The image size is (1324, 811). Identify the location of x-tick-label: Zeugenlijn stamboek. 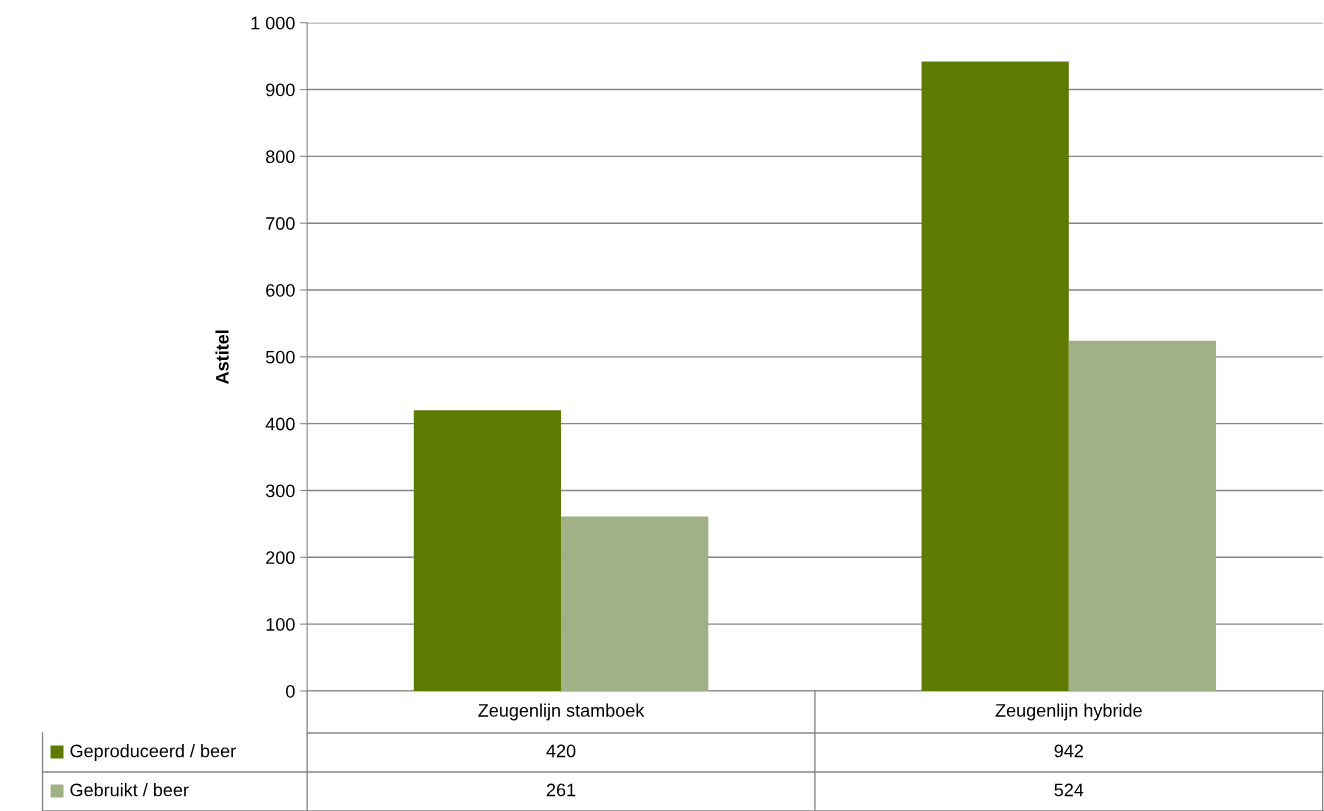
(561, 712).